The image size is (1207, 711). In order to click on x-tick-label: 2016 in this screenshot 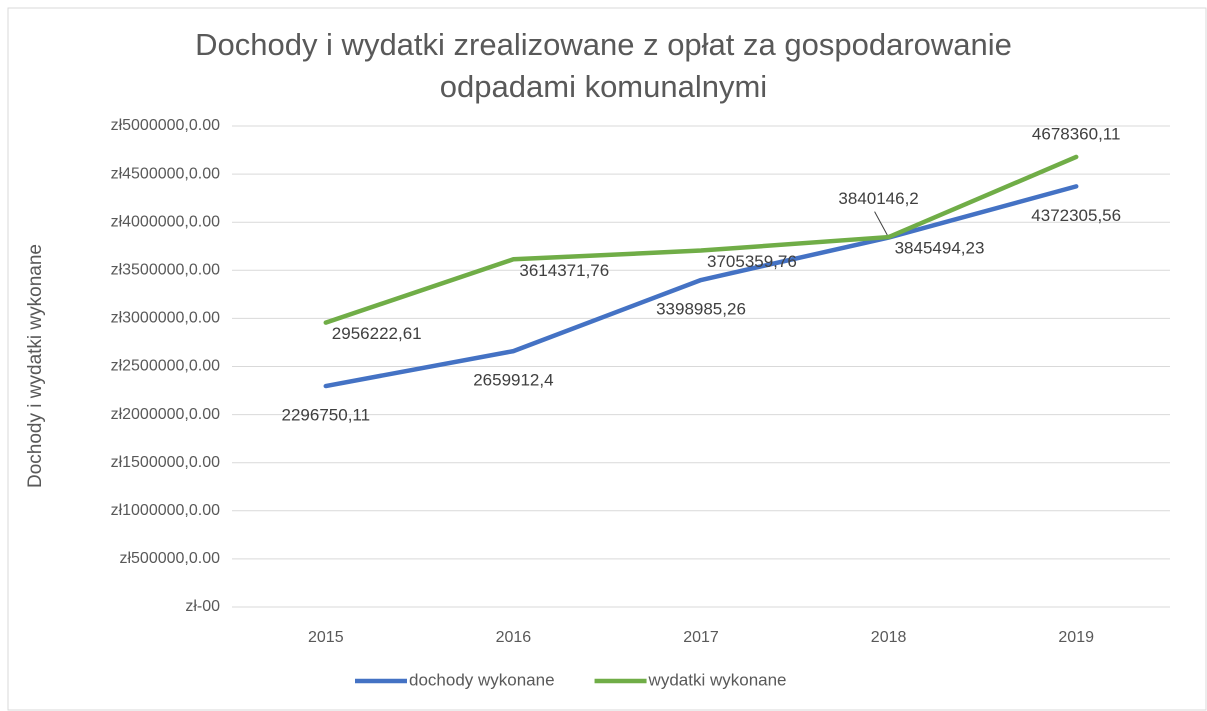, I will do `click(514, 637)`.